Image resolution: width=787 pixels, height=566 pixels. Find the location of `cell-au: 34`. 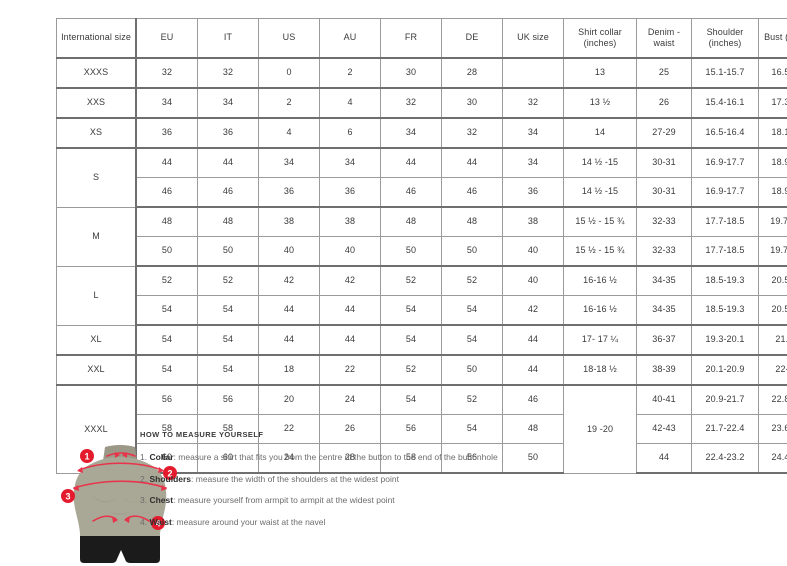

cell-au: 34 is located at coordinates (350, 162).